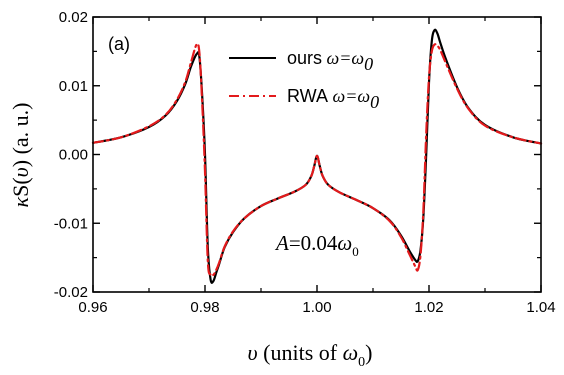 The width and height of the screenshot is (564, 375). What do you see at coordinates (71, 292) in the screenshot?
I see `y-tick-label: -0.02` at bounding box center [71, 292].